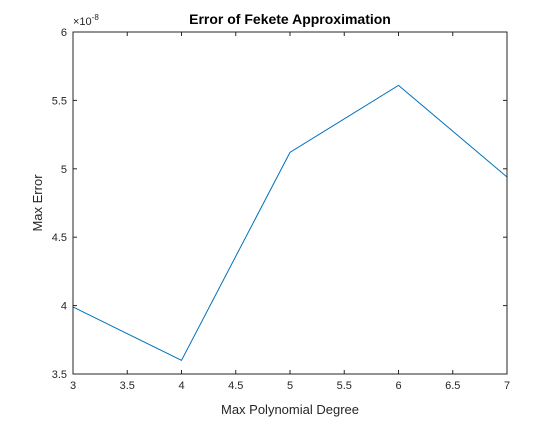 This screenshot has height=425, width=560. What do you see at coordinates (73, 386) in the screenshot?
I see `x-tick-label: 3` at bounding box center [73, 386].